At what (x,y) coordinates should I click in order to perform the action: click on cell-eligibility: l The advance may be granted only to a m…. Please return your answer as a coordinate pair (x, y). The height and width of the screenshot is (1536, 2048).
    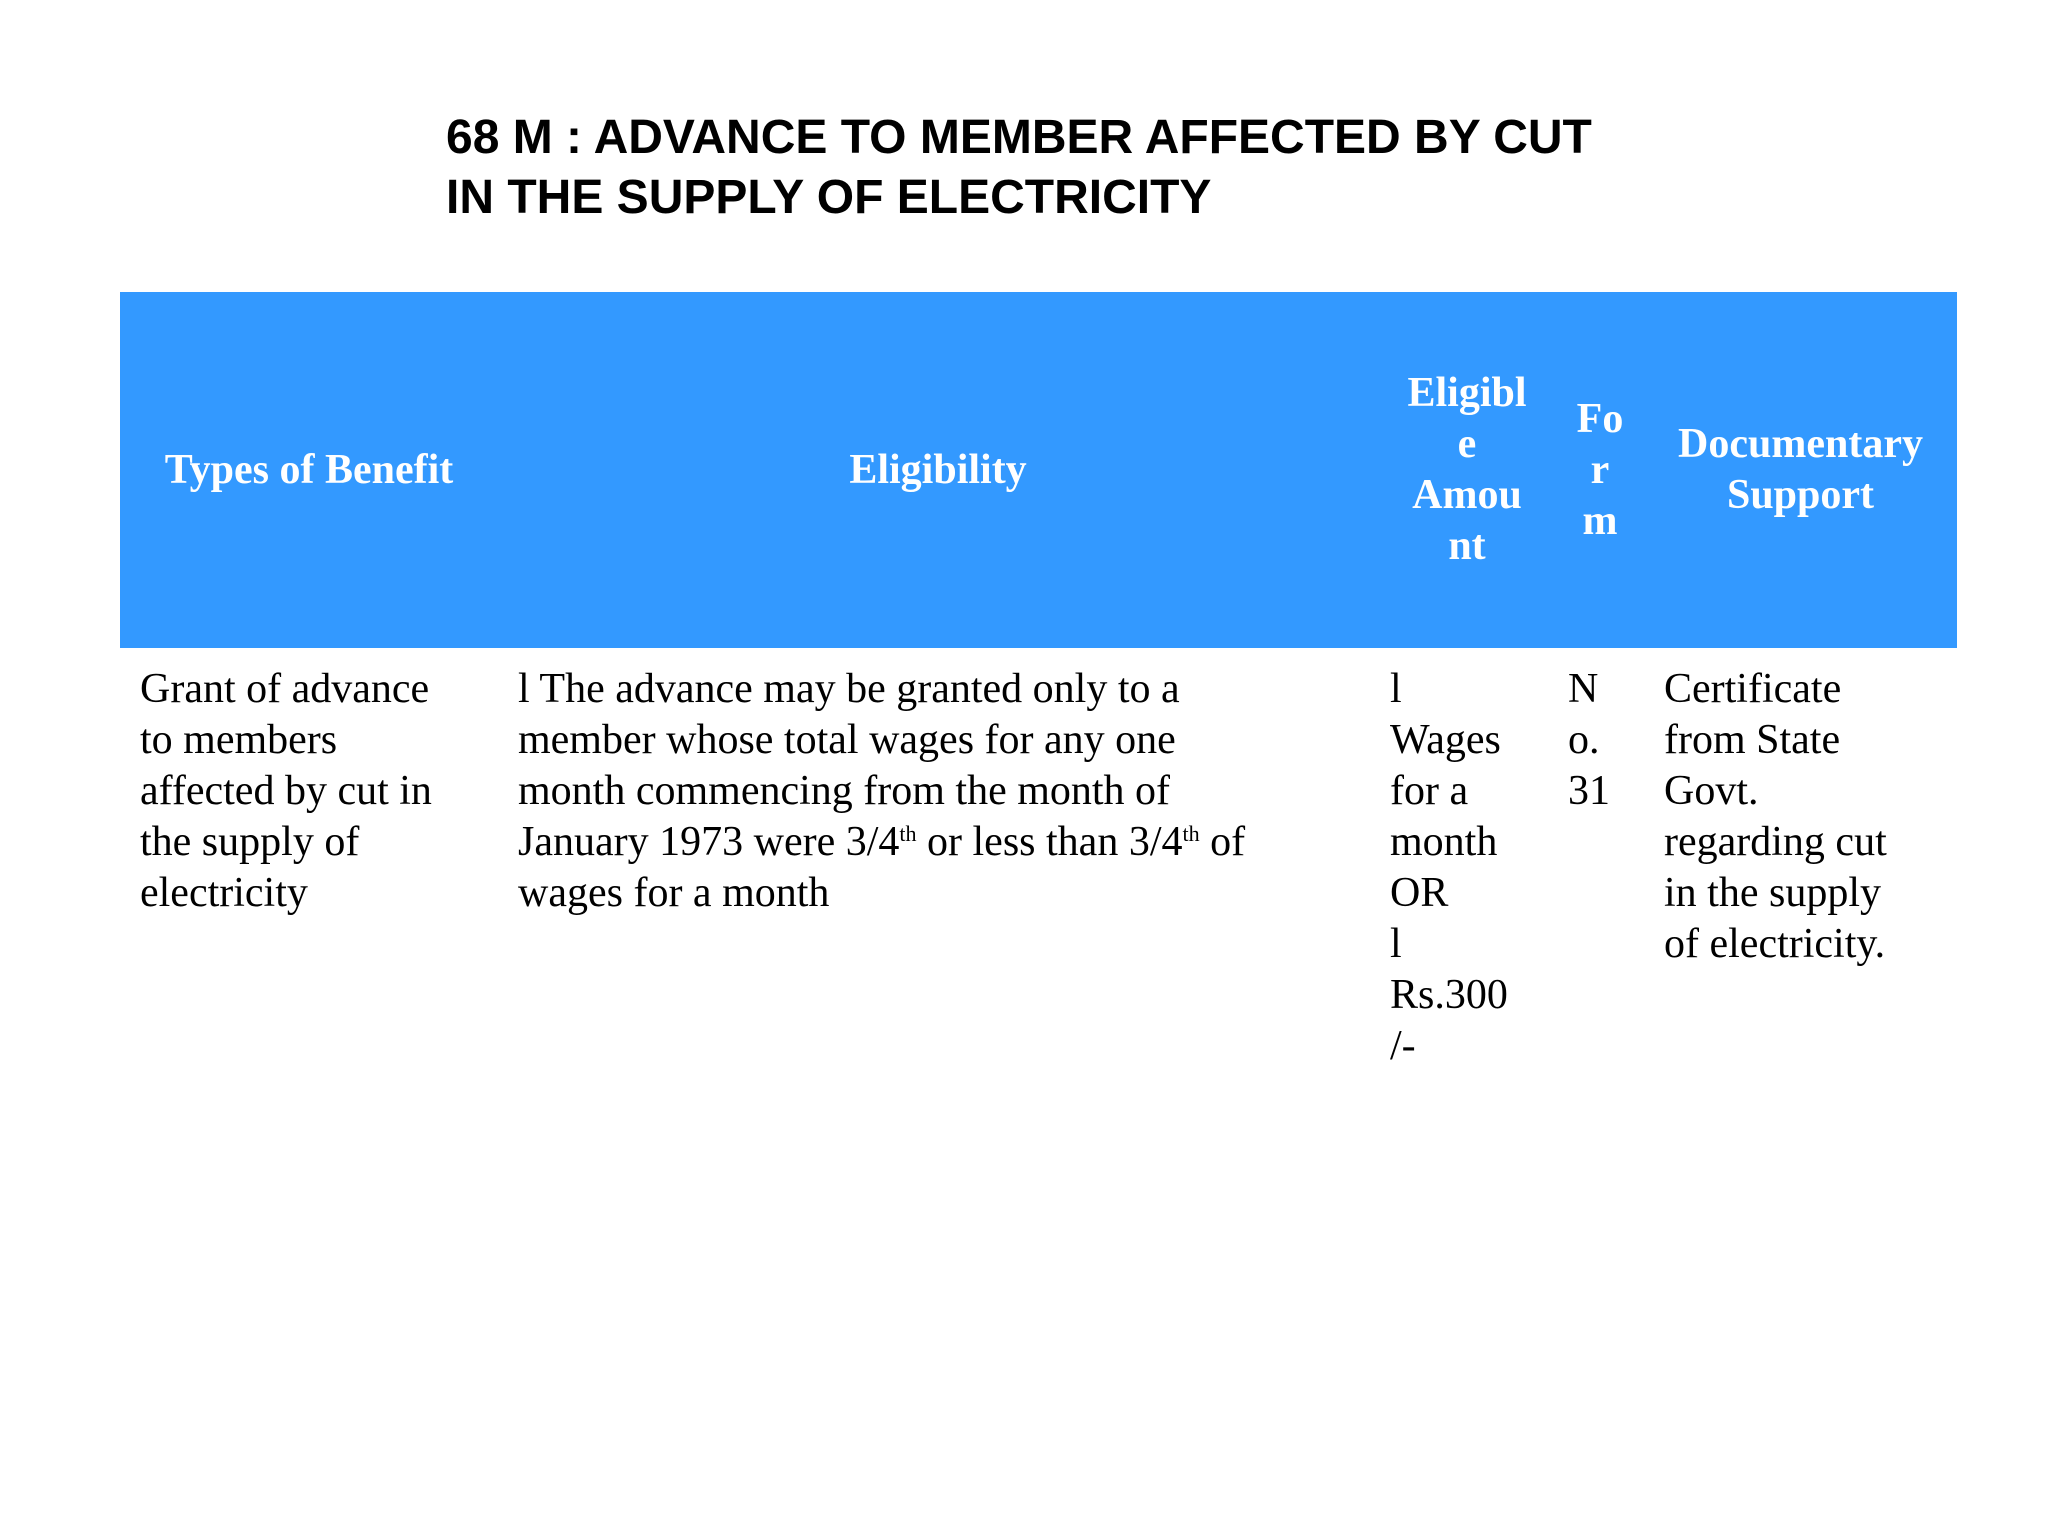
    Looking at the image, I should click on (938, 860).